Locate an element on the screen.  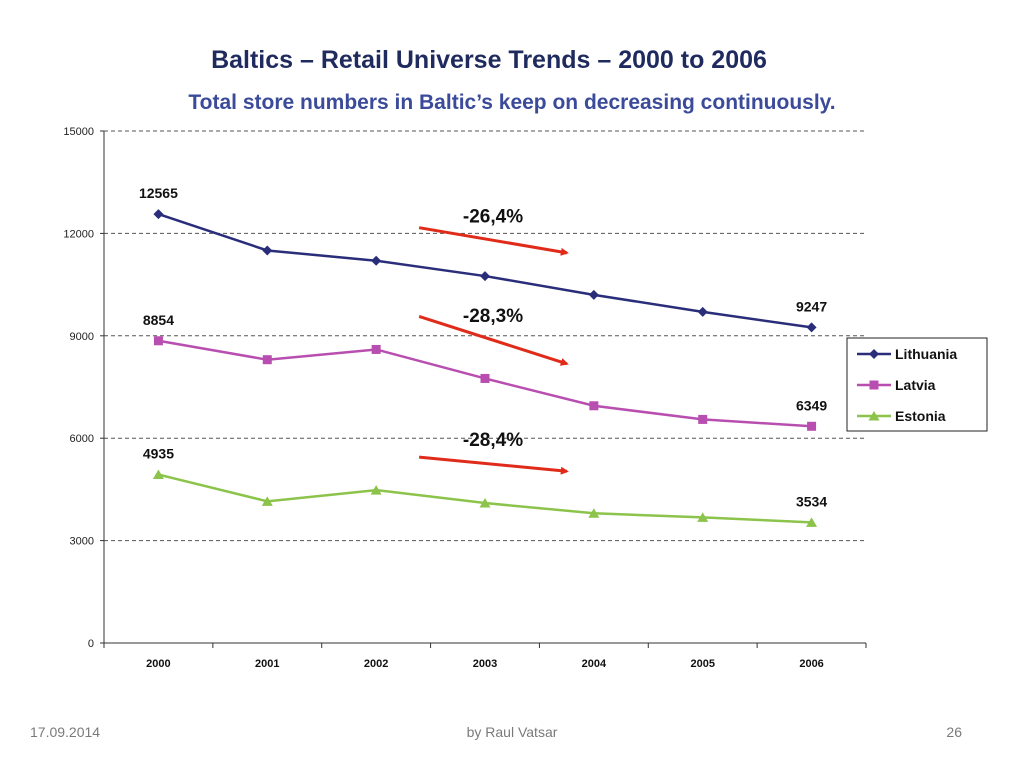
legend-marker-estonia is located at coordinates (874, 416).